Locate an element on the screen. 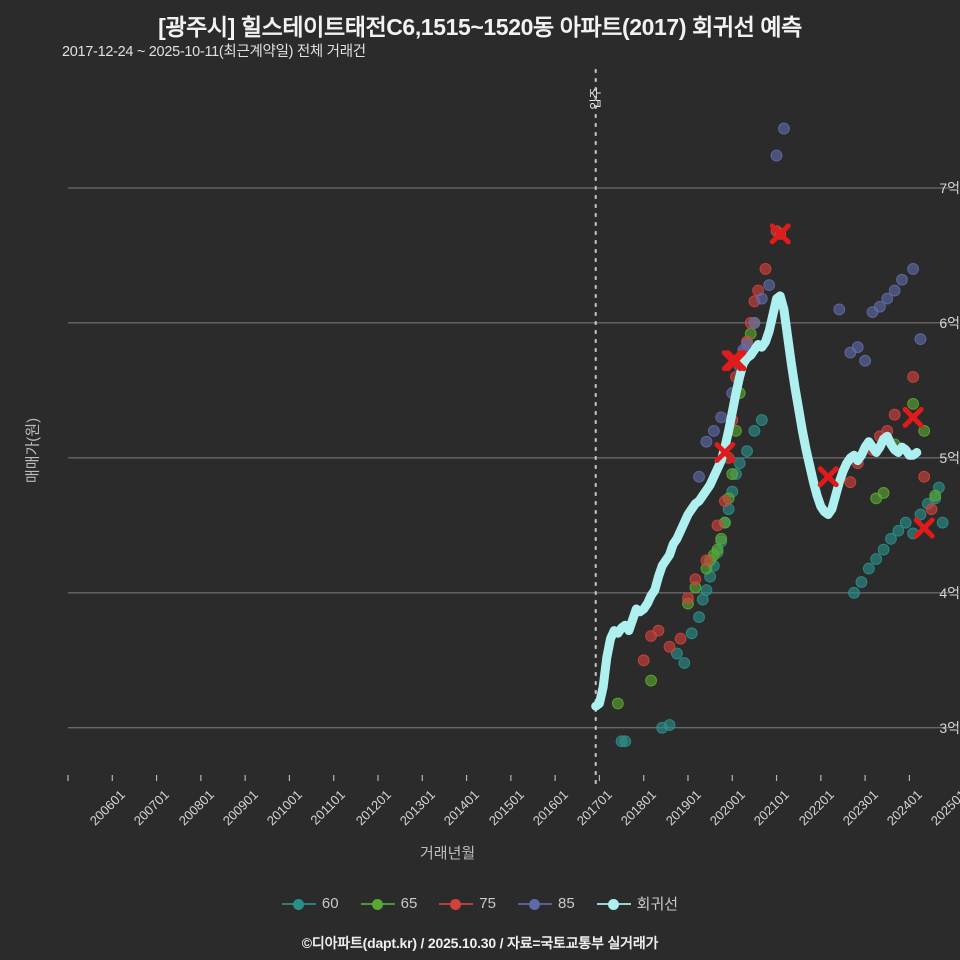  legend-item-75: 75 is located at coordinates (467, 903).